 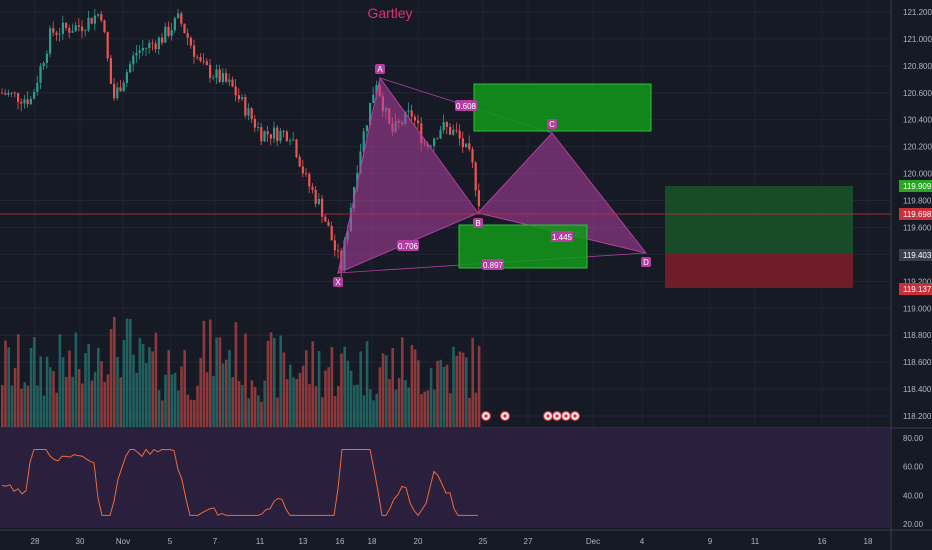 What do you see at coordinates (917, 308) in the screenshot?
I see `y-tick-label: 119.000` at bounding box center [917, 308].